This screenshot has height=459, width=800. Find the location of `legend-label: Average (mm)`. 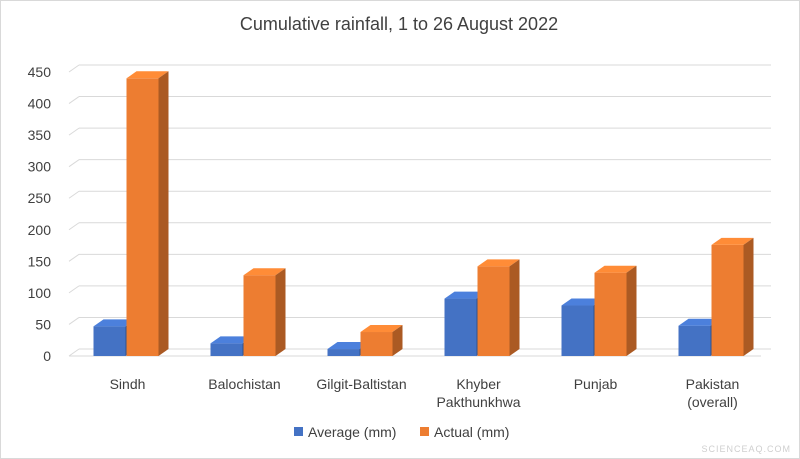

legend-label: Average (mm) is located at coordinates (352, 432).